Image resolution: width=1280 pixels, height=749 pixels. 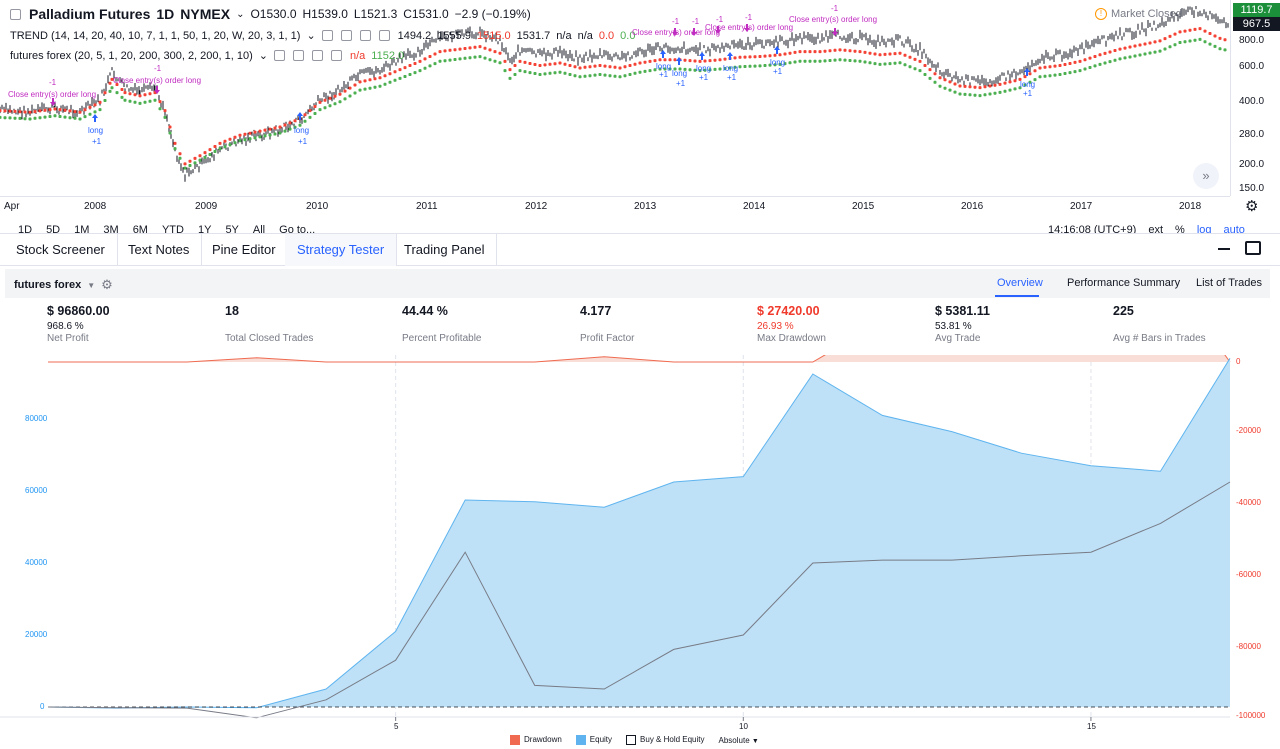 I want to click on drawdown-axis-tick: -100000, so click(x=1251, y=715).